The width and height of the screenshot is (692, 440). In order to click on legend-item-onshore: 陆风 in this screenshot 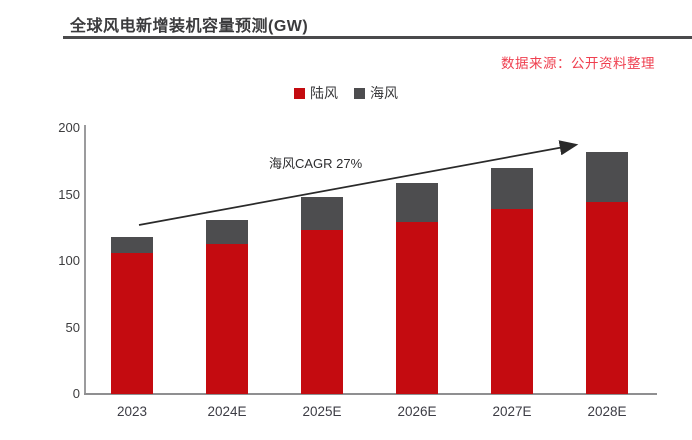, I will do `click(316, 93)`.